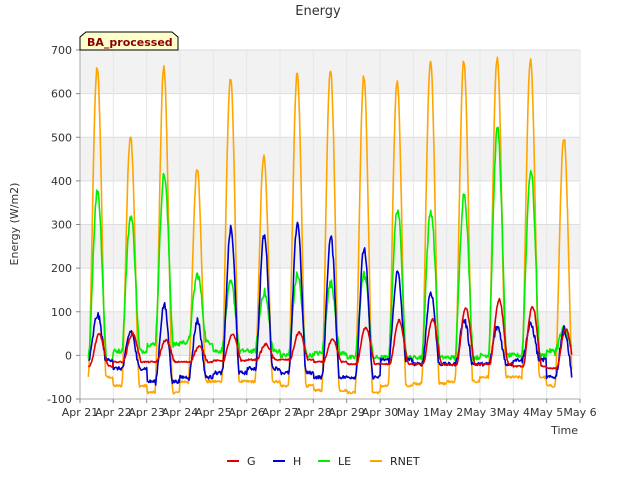 The image size is (640, 480). I want to click on y-tick-labels: -100 0 100 200 300 400 500 600 700, so click(63, 225).